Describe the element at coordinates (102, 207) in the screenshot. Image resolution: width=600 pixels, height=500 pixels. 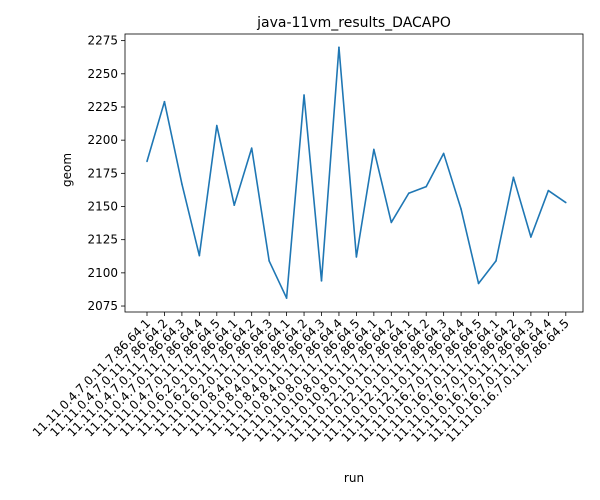
I see `y-tick-label: 2150` at that location.